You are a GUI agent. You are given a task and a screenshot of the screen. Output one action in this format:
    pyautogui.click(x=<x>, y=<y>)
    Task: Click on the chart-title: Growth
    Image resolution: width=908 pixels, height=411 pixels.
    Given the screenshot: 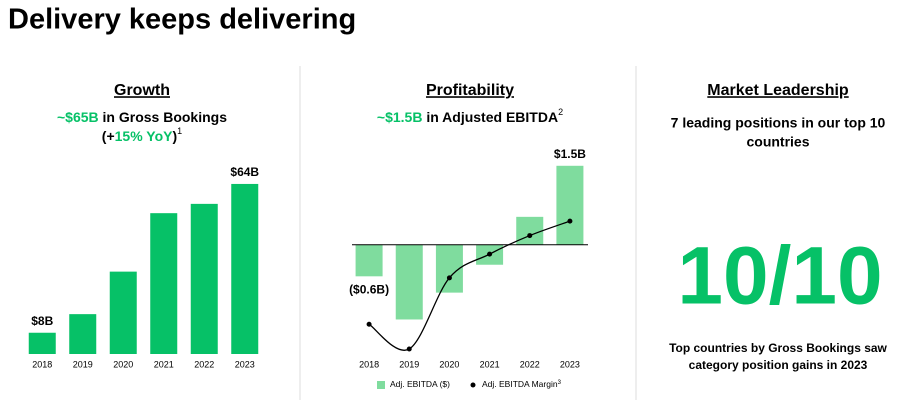 What is the action you would take?
    pyautogui.click(x=142, y=90)
    